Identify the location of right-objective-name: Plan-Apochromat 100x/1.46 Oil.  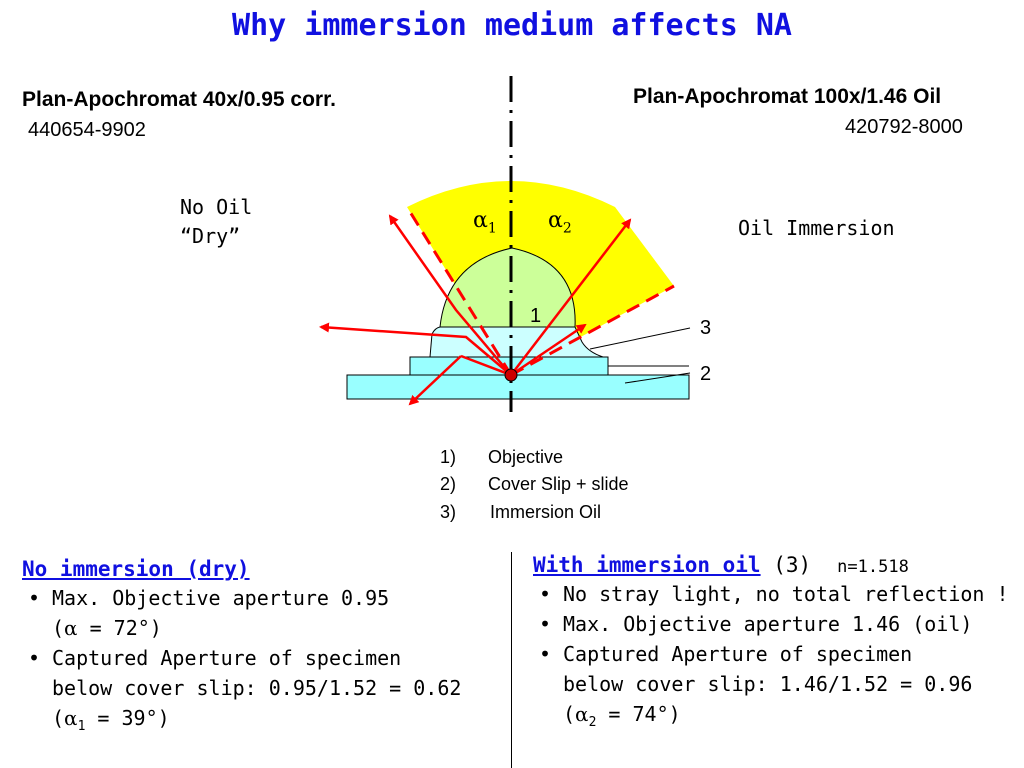
(787, 96).